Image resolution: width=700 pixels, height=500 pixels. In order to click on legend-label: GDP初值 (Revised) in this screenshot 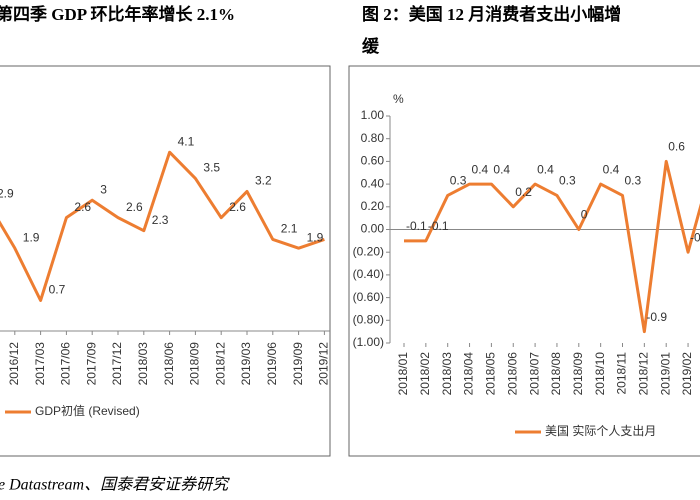, I will do `click(87, 410)`.